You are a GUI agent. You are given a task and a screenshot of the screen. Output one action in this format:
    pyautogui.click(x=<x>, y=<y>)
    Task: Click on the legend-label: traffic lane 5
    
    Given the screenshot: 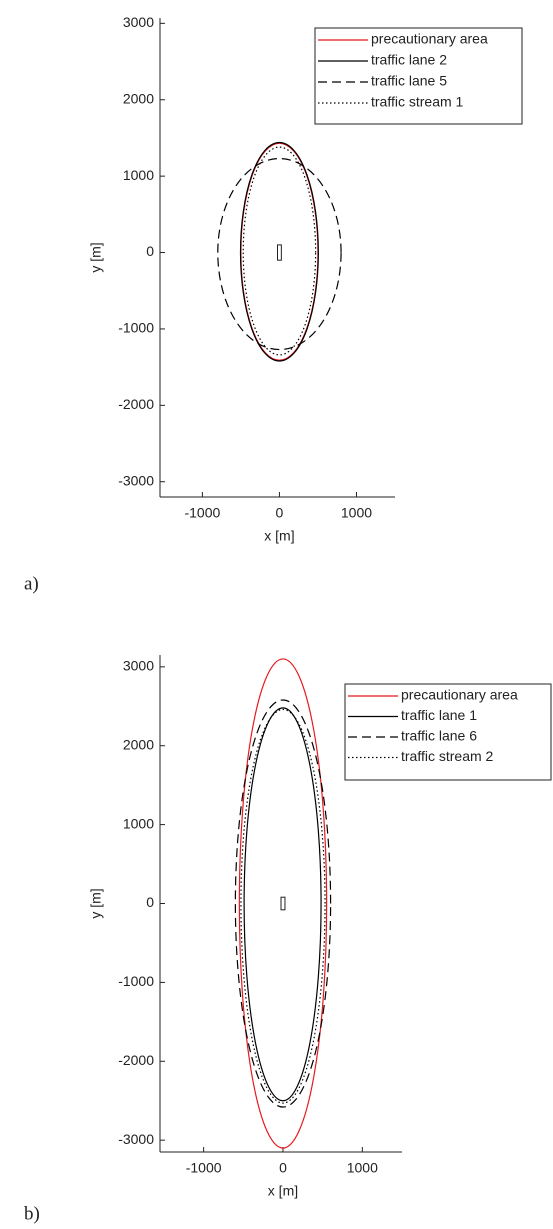 What is the action you would take?
    pyautogui.click(x=409, y=81)
    